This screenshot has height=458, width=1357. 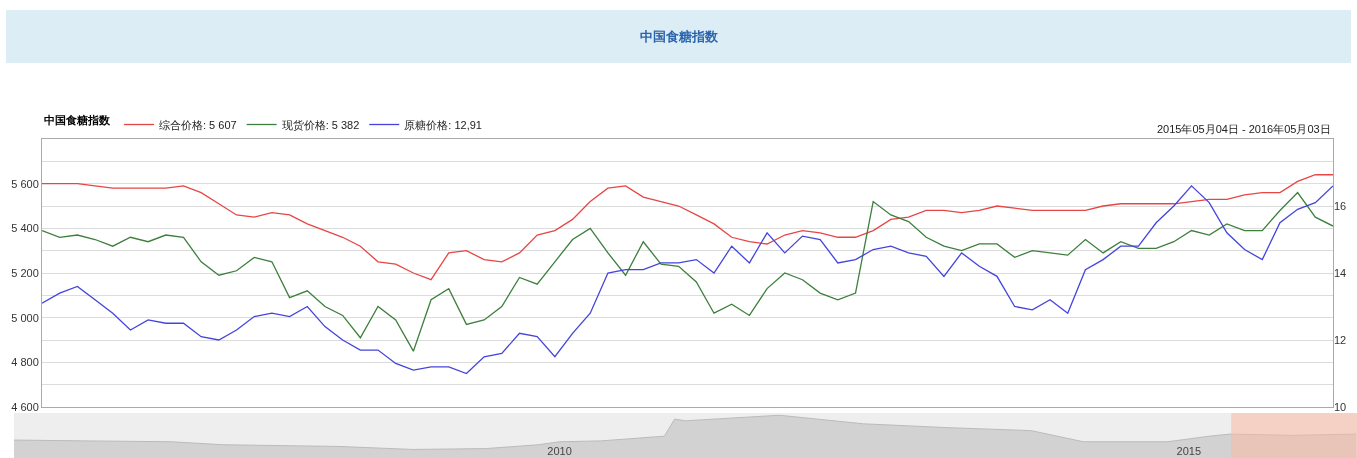 What do you see at coordinates (1189, 451) in the screenshot?
I see `x-tick-label: 2015` at bounding box center [1189, 451].